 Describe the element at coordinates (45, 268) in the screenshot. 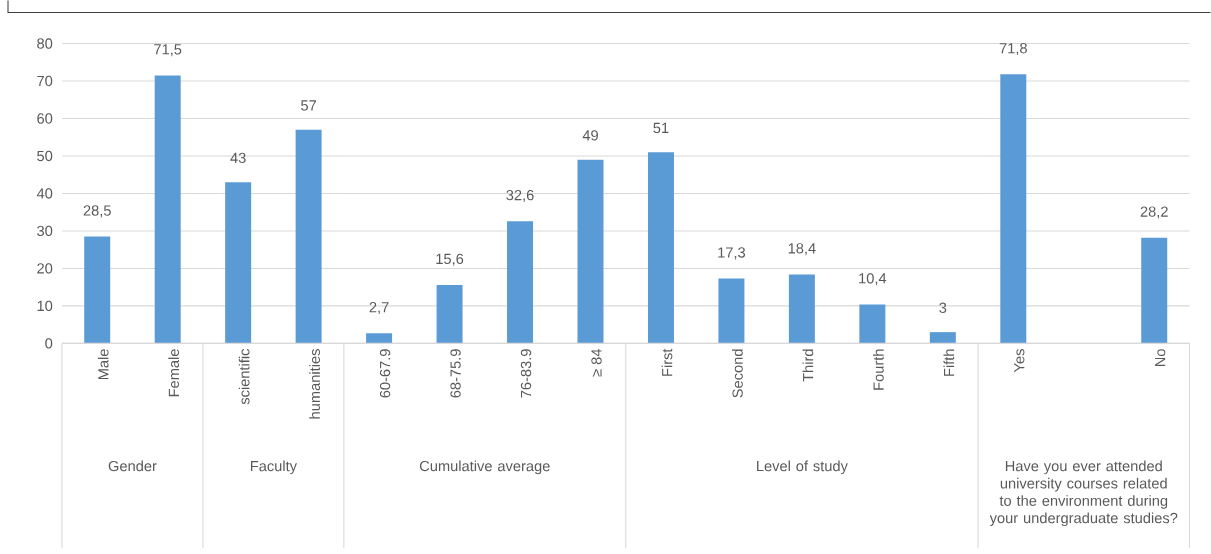

I see `y-tick-label: 20` at that location.